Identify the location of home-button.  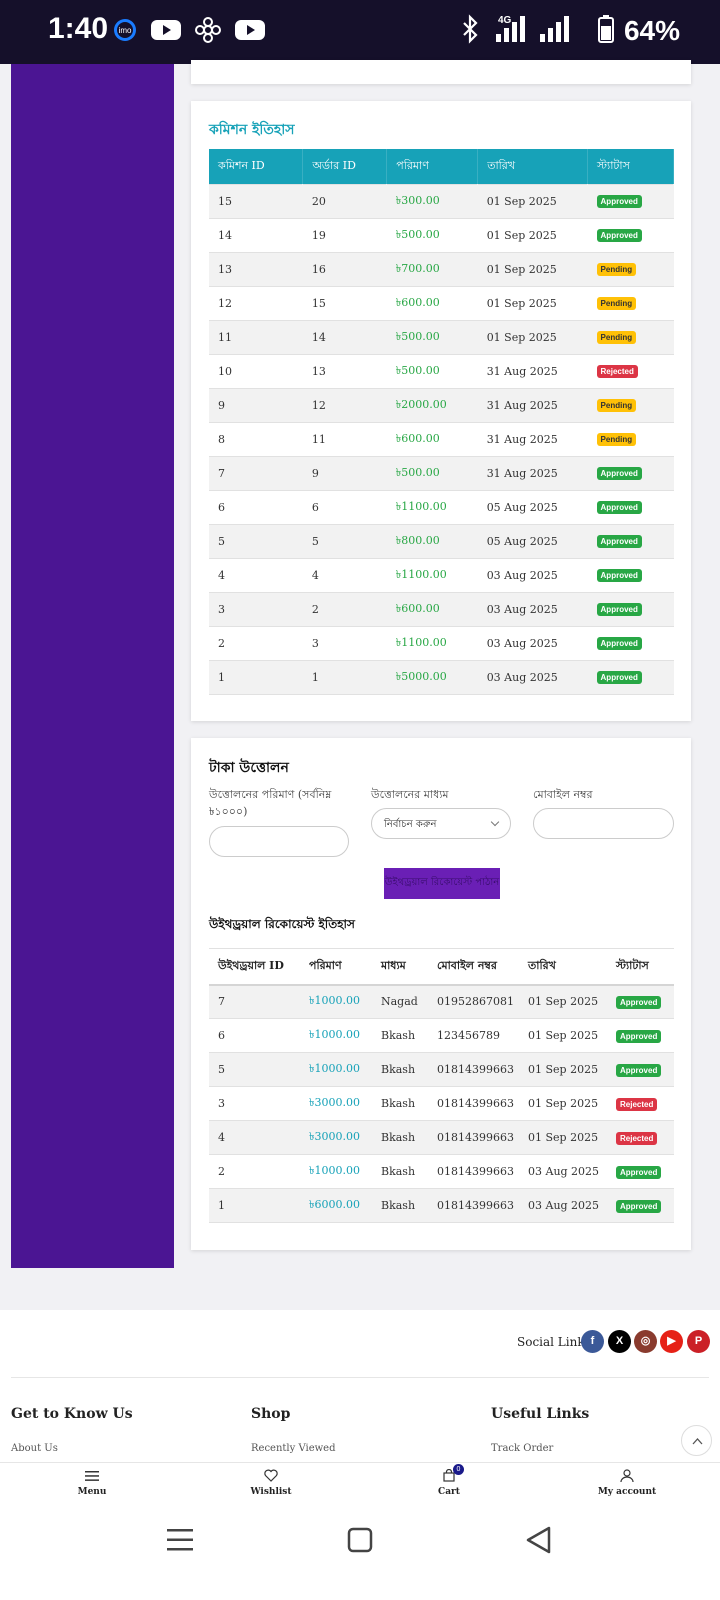
(360, 1542).